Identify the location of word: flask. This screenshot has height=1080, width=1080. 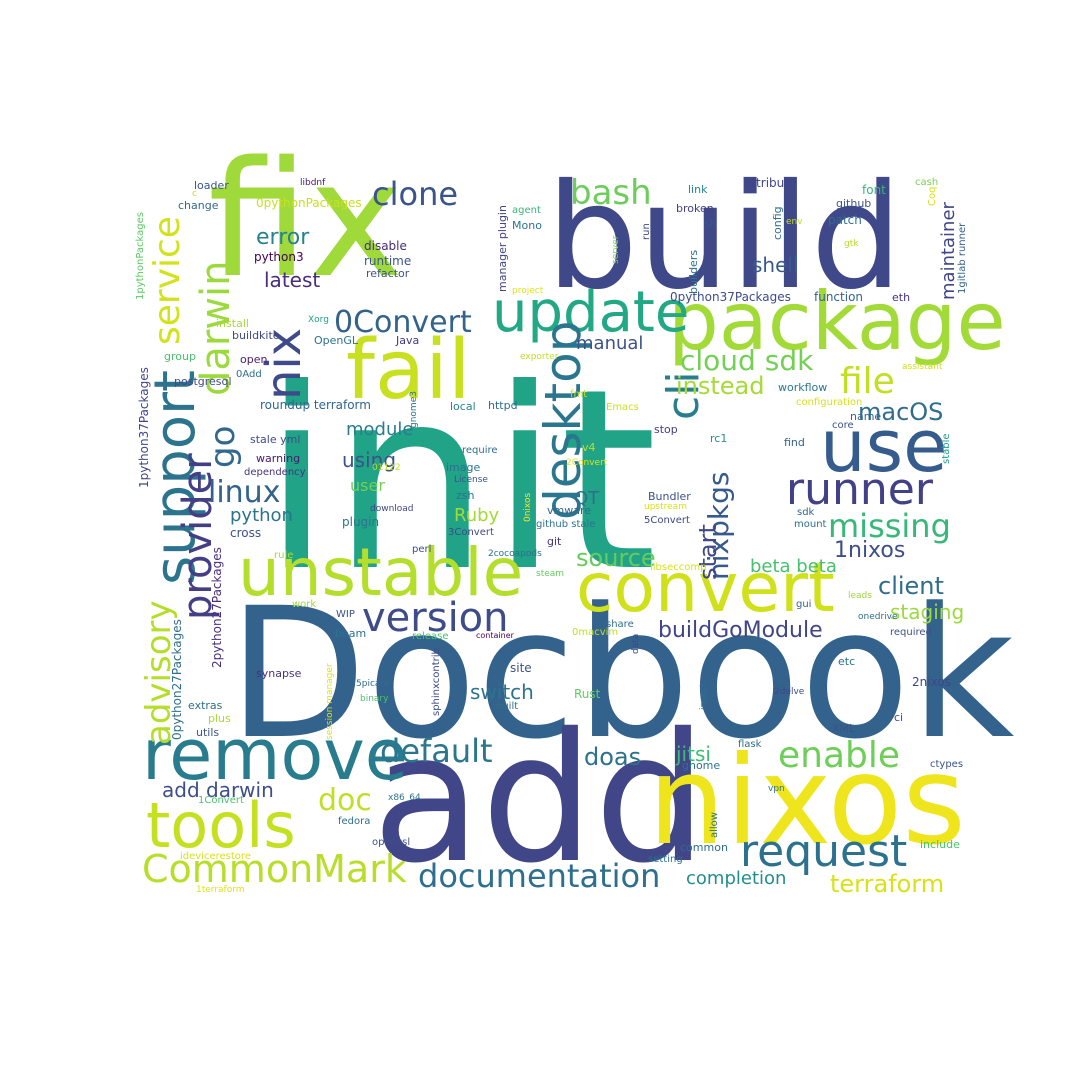
(750, 744).